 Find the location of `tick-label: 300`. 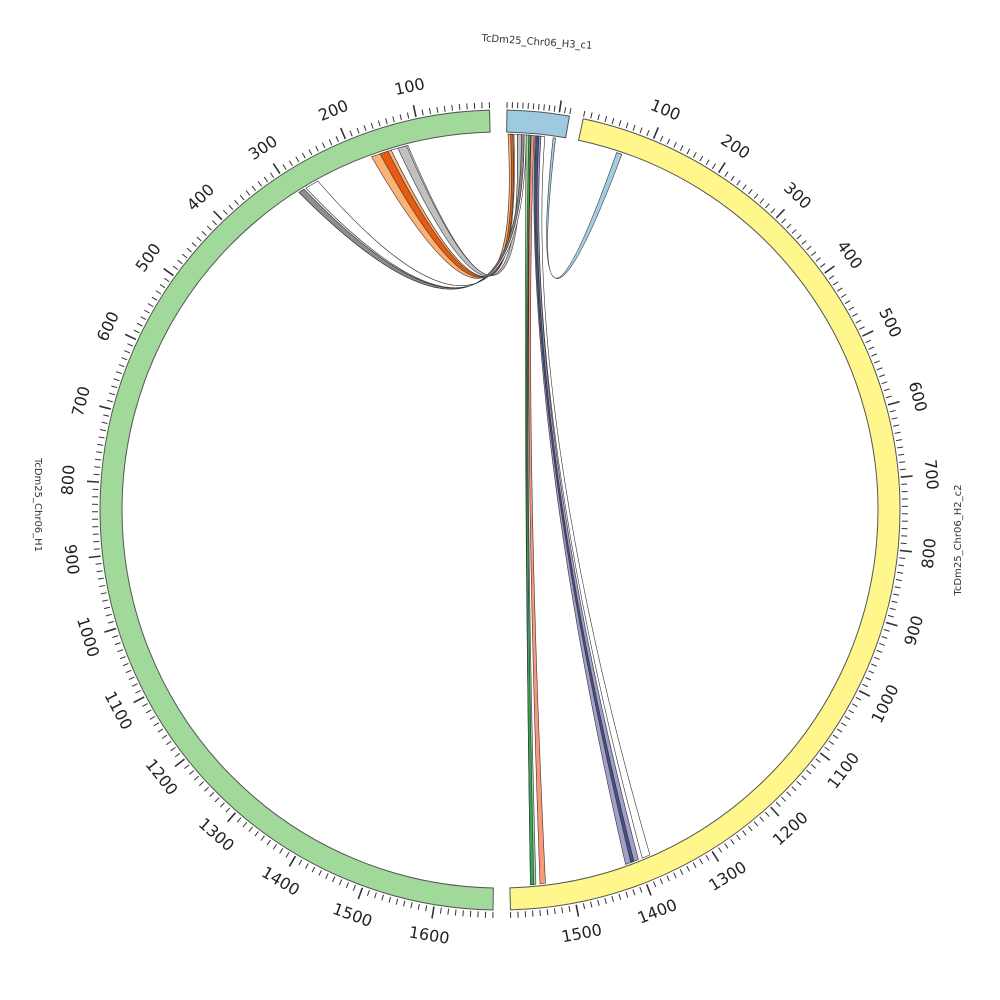

tick-label: 300 is located at coordinates (797, 195).